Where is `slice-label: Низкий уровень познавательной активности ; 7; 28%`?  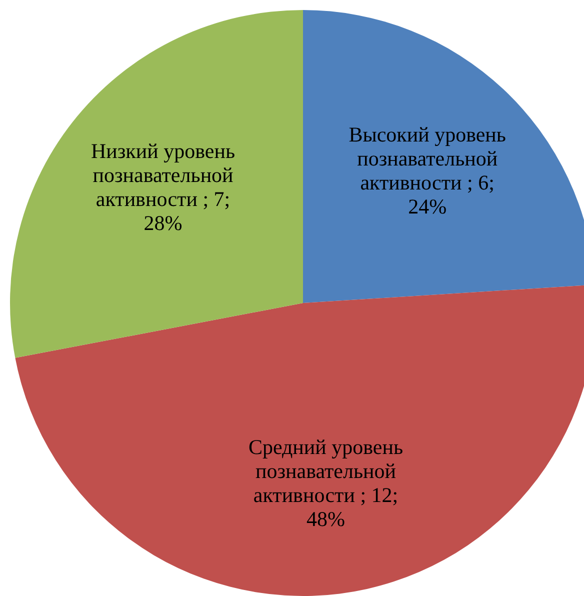
slice-label: Низкий уровень познавательной активности ; 7; 28% is located at coordinates (163, 187).